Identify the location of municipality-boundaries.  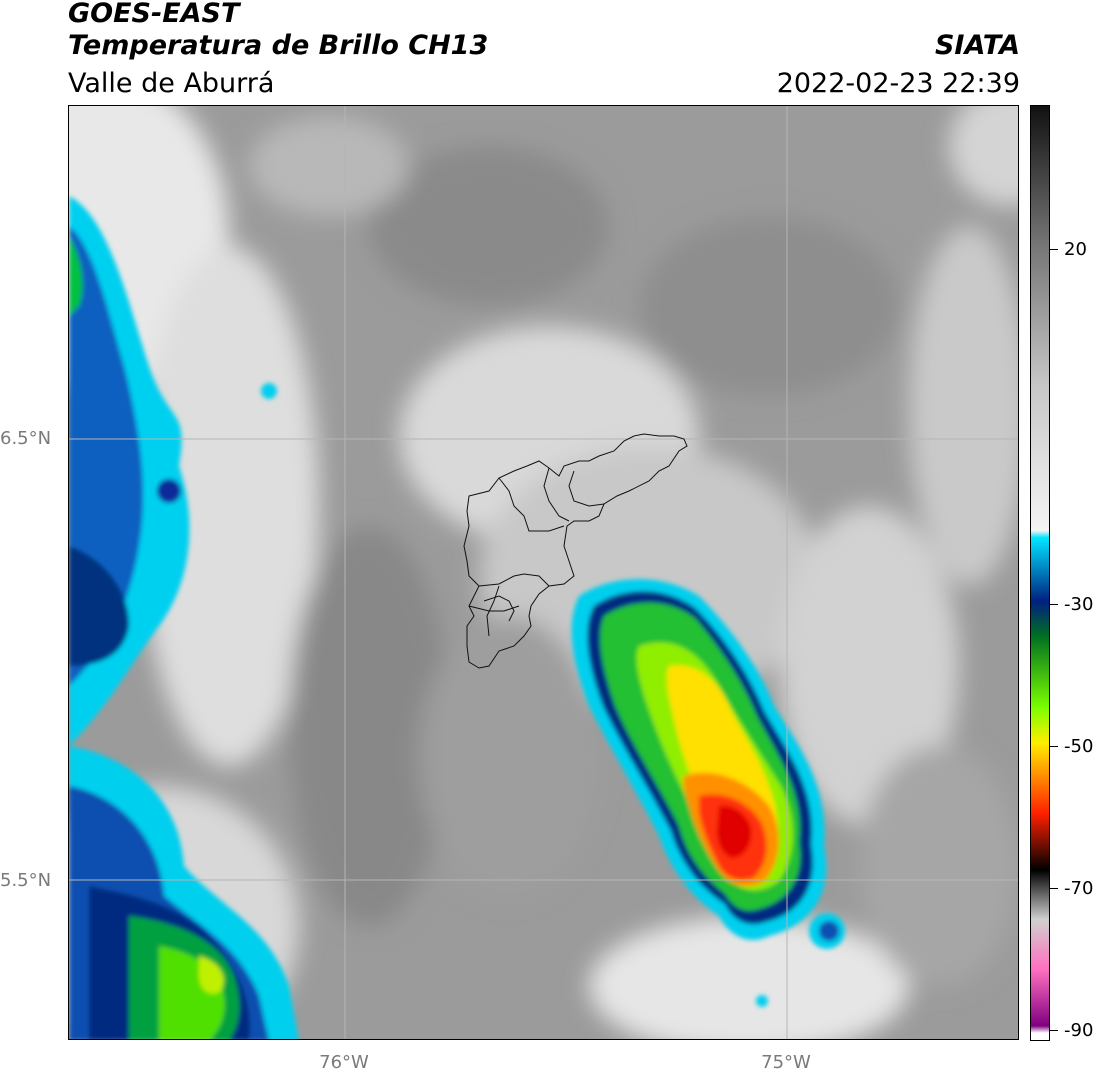
(575, 551).